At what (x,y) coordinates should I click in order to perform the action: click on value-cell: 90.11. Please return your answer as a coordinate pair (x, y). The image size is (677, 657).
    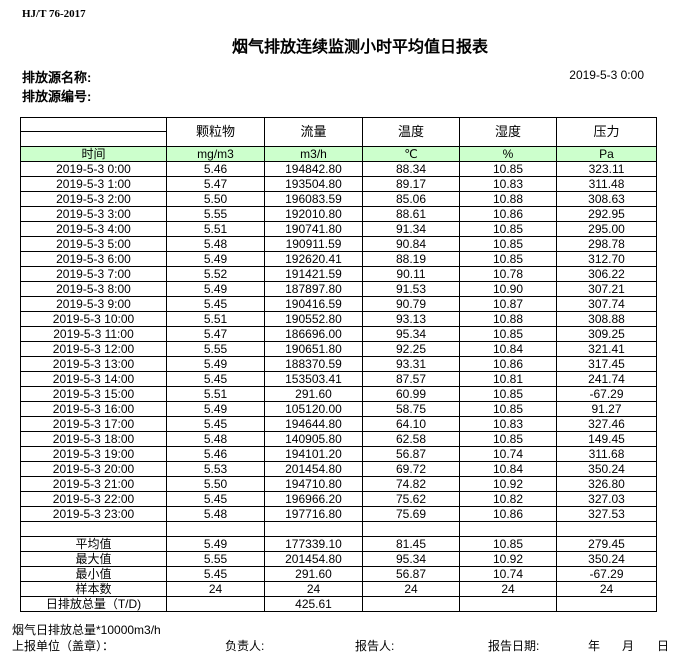
    Looking at the image, I should click on (411, 274).